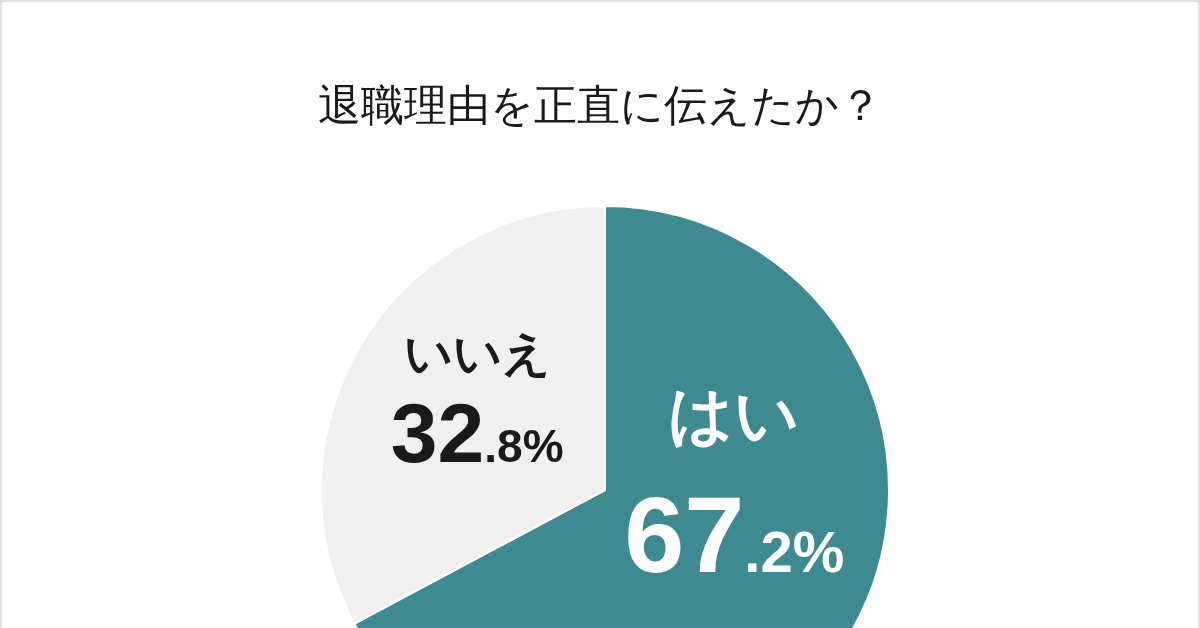 This screenshot has height=628, width=1200. Describe the element at coordinates (477, 432) in the screenshot. I see `data-label: 32.8%` at that location.